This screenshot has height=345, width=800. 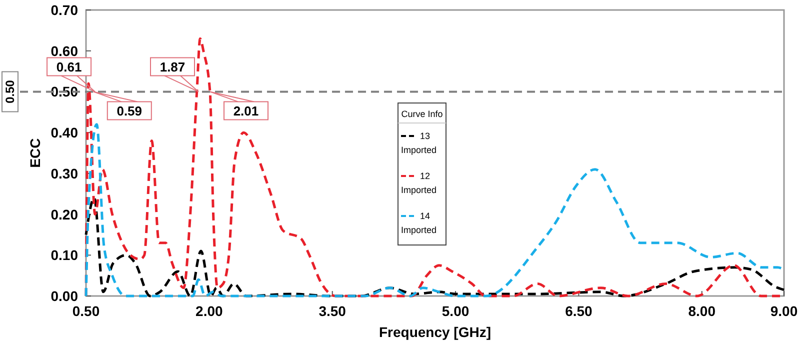 What do you see at coordinates (64, 255) in the screenshot?
I see `y-tick-label: 0.10` at bounding box center [64, 255].